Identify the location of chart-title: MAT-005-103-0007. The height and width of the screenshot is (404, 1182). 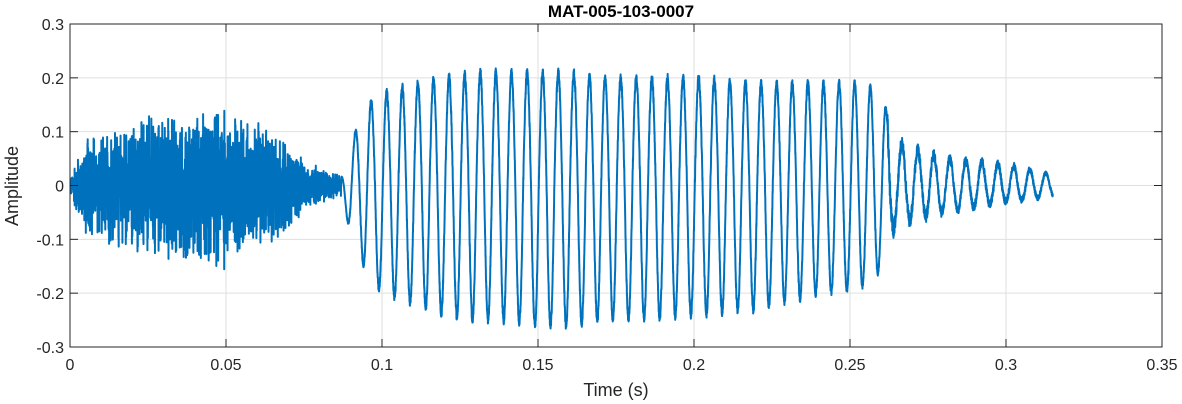
(621, 11).